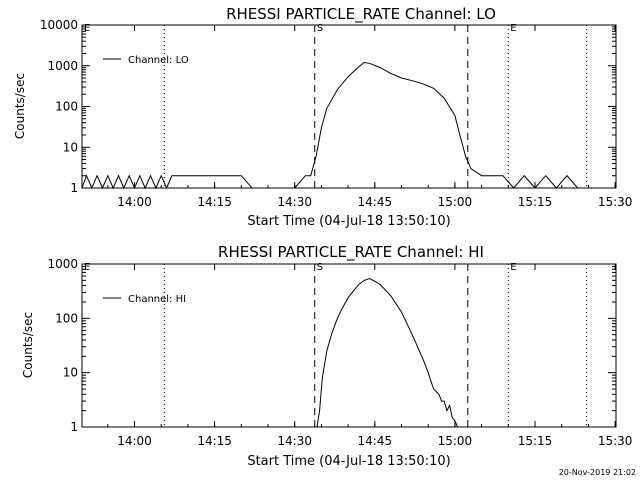  I want to click on chart-hi-y-axis-label: Counts/sec, so click(28, 345).